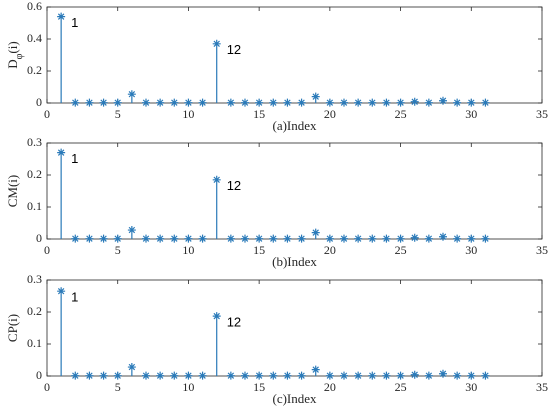 This screenshot has width=550, height=409. What do you see at coordinates (34, 38) in the screenshot?
I see `y-tick-label: 0.4` at bounding box center [34, 38].